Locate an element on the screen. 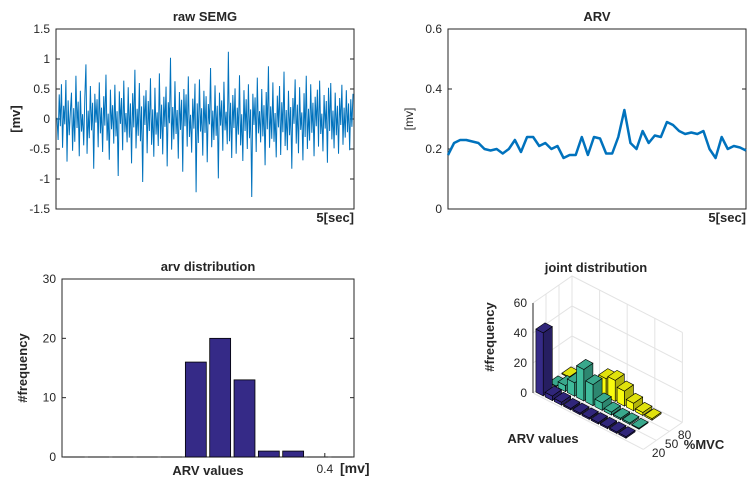  arv-ytick-label: 0 is located at coordinates (438, 209).